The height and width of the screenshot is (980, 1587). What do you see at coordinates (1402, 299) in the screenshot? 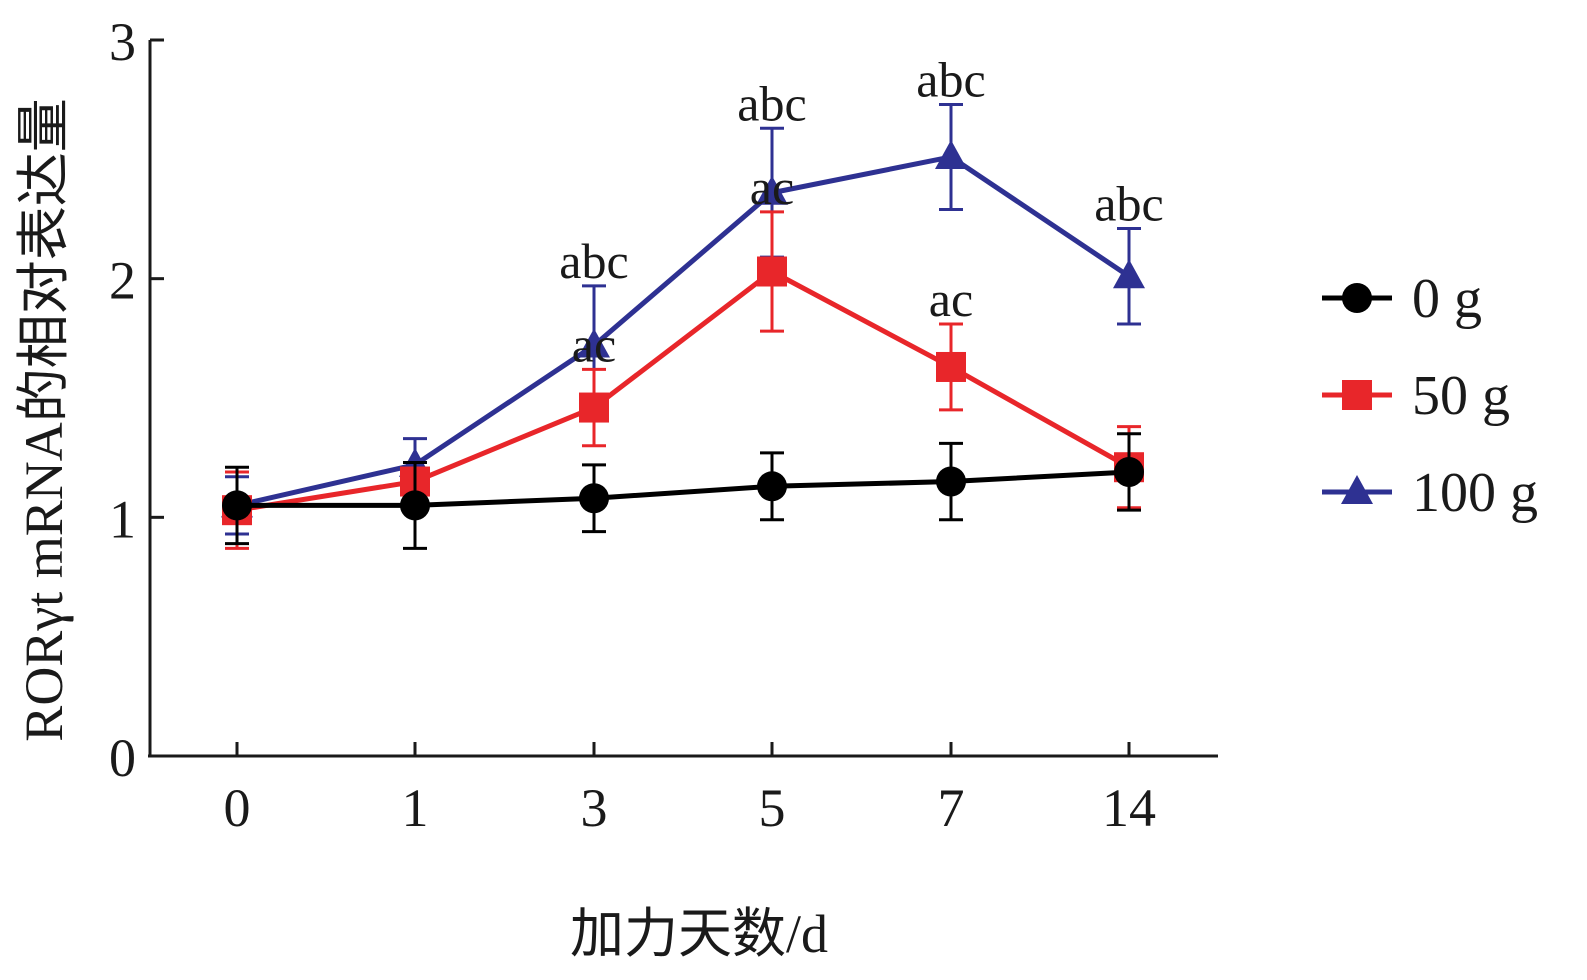
I see `legend-item: 0 g` at bounding box center [1402, 299].